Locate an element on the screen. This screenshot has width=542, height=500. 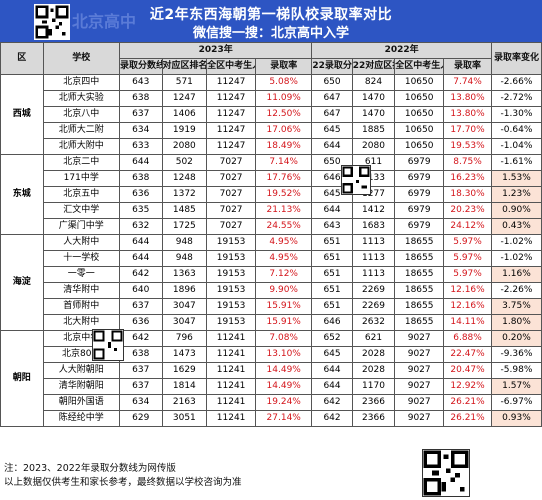
rate-2023-cell: 19.24% is located at coordinates (284, 402).